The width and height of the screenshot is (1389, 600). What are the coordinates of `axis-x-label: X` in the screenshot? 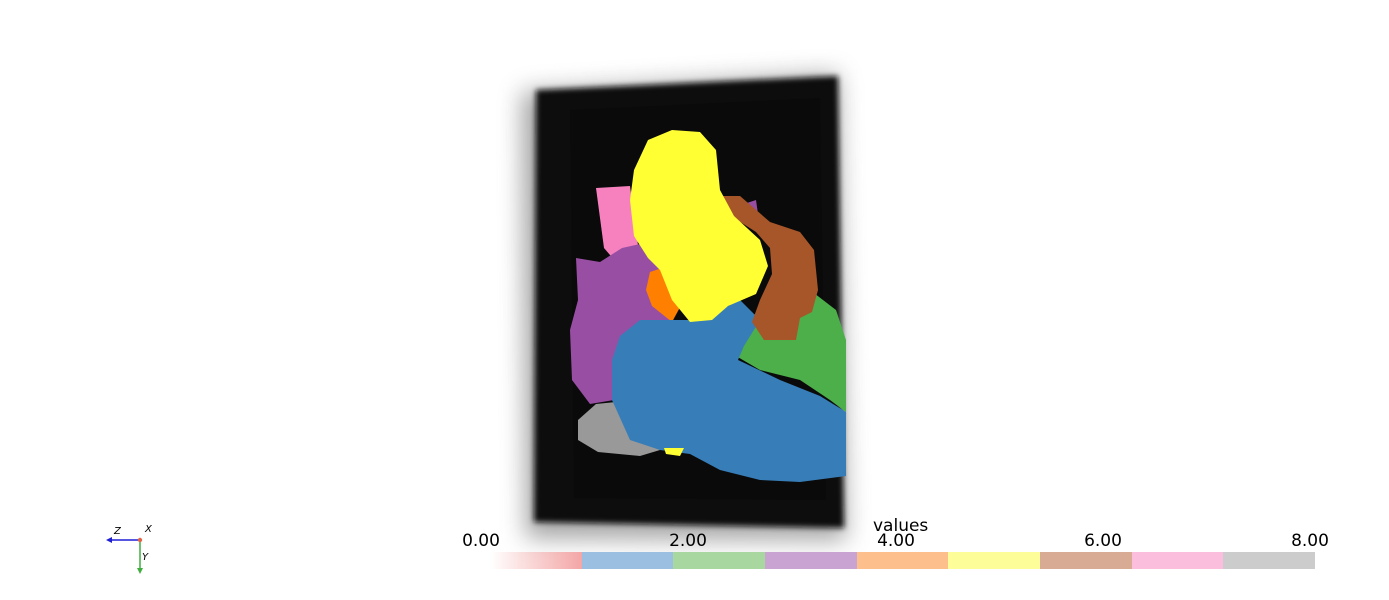 It's located at (148, 529).